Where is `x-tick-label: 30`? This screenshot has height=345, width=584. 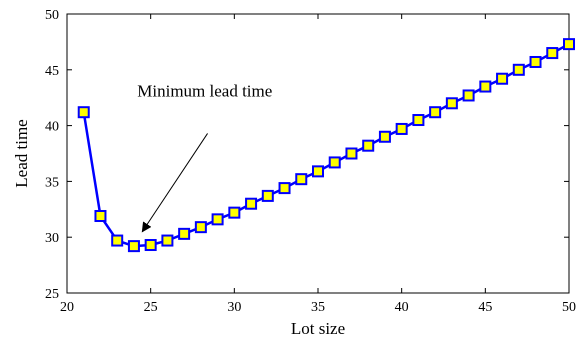
x-tick-label: 30 is located at coordinates (234, 307).